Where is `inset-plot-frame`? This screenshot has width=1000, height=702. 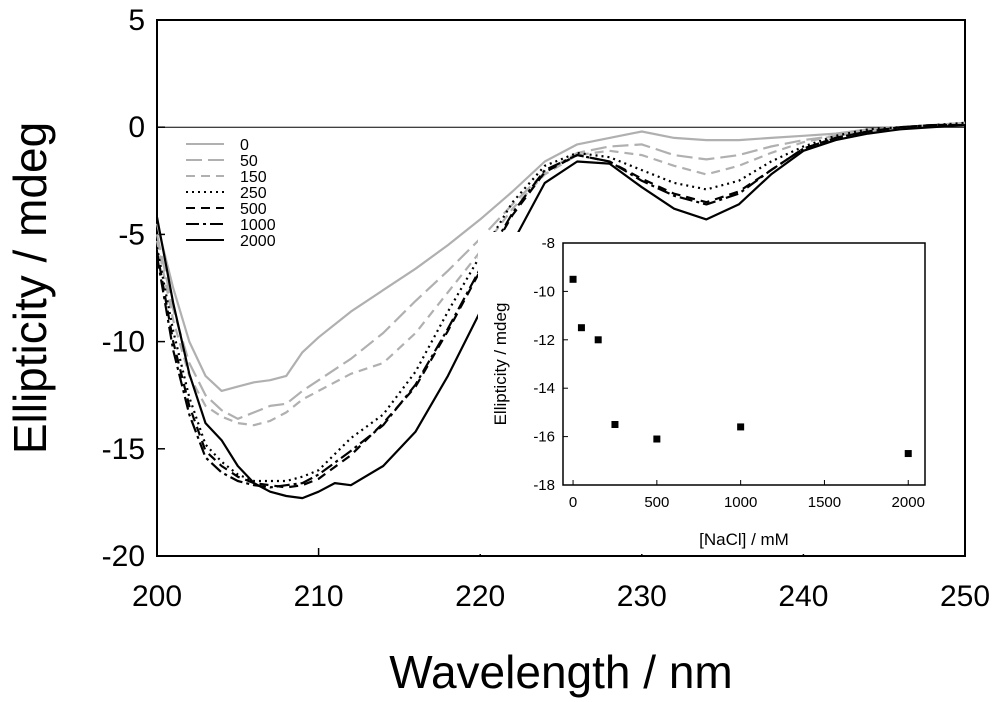 inset-plot-frame is located at coordinates (744, 364).